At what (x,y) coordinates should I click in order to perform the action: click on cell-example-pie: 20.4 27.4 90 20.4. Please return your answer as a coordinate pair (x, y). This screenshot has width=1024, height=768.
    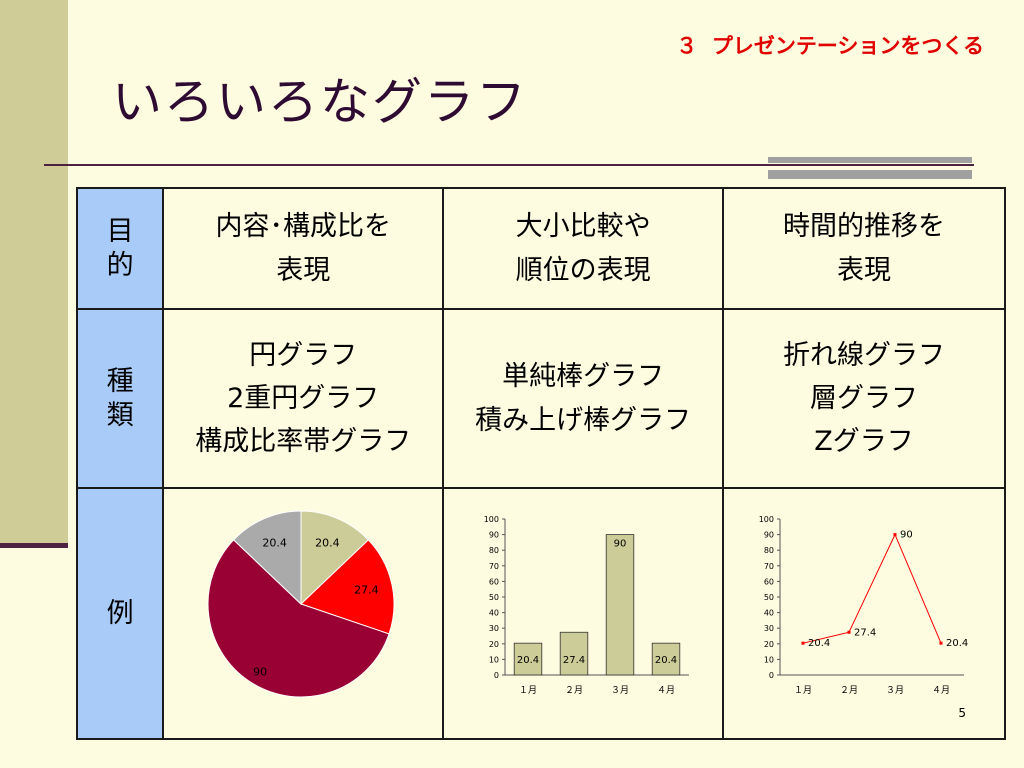
    Looking at the image, I should click on (303, 613).